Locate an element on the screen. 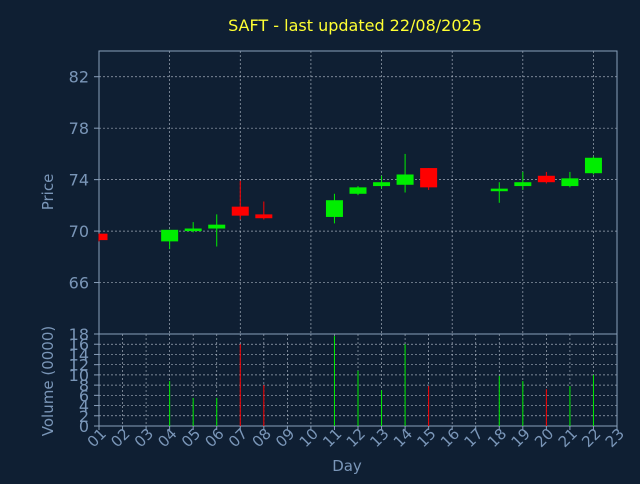 Image resolution: width=640 pixels, height=484 pixels. price-tick-label: 78 is located at coordinates (79, 128).